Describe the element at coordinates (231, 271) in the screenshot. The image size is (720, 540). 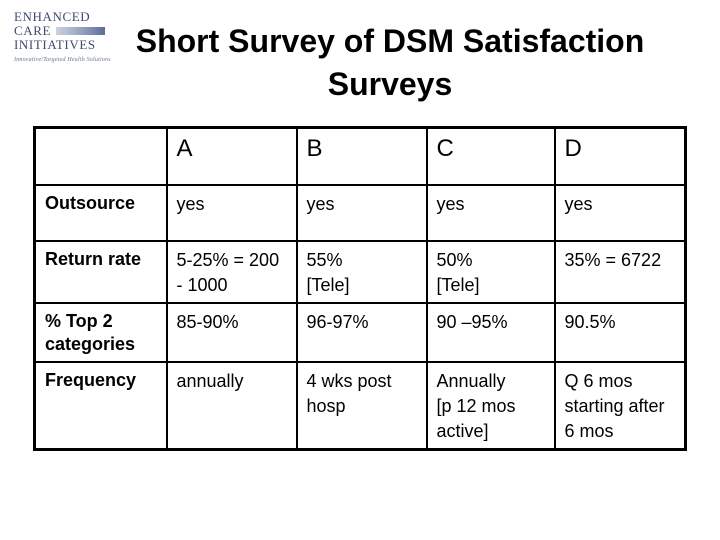
I see `cell-return-rate-a: 5-25% = 200 - 1000` at that location.